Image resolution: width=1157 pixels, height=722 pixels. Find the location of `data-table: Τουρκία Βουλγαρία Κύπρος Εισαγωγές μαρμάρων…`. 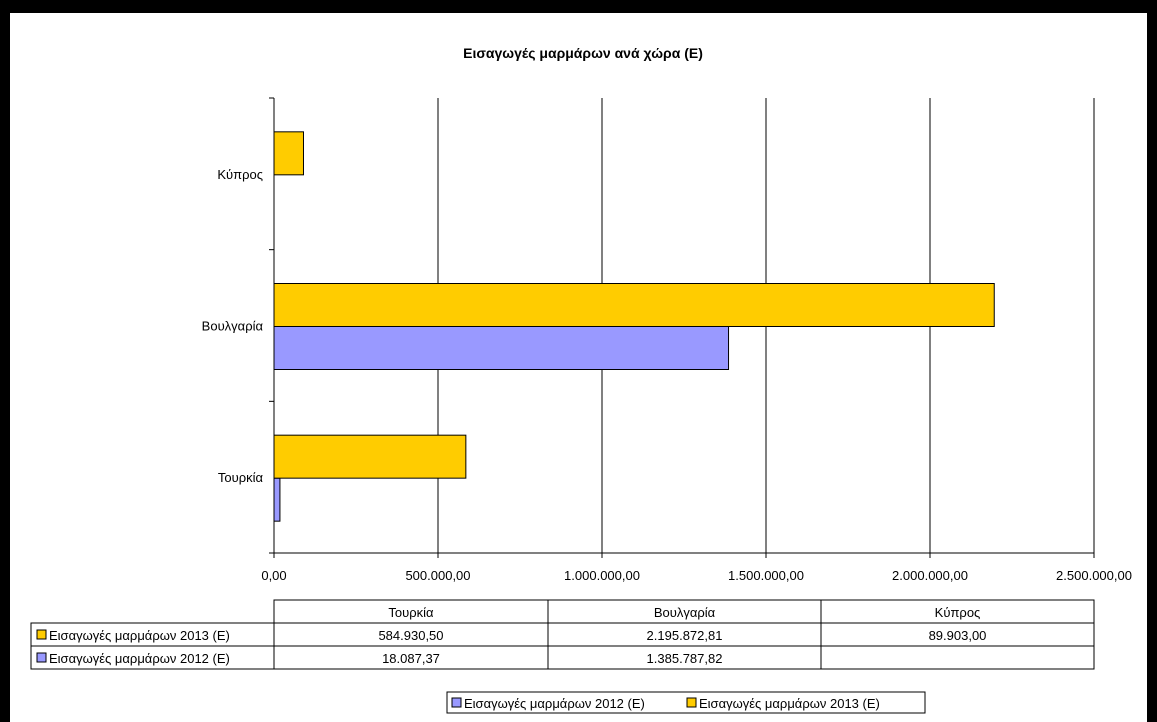

data-table: Τουρκία Βουλγαρία Κύπρος Εισαγωγές μαρμάρων… is located at coordinates (562, 634).